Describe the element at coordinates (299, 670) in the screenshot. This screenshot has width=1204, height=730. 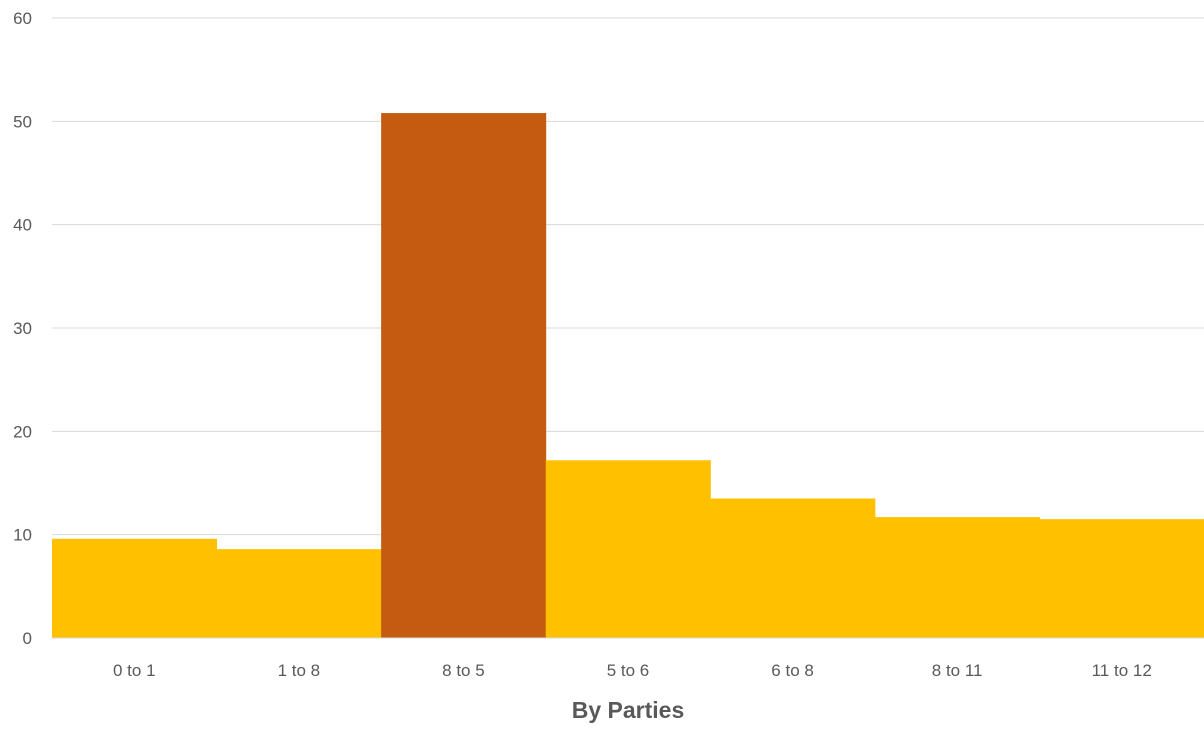
I see `x-tick-label: 1 to 8` at that location.